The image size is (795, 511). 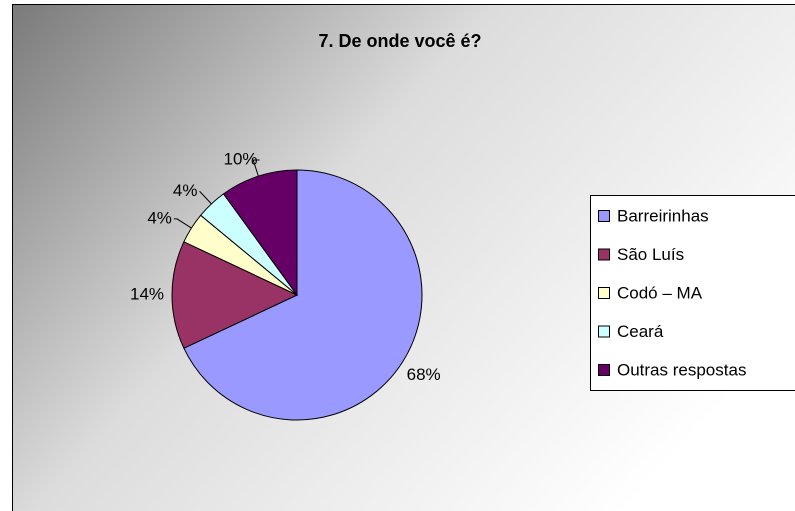 I want to click on legend-label: Barreirinhas, so click(x=663, y=215).